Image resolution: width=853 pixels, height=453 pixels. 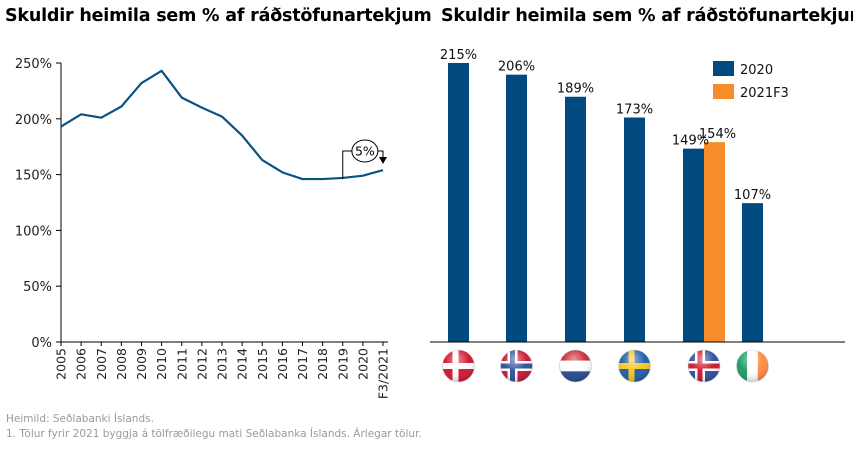 What do you see at coordinates (81, 364) in the screenshot?
I see `x-tick-label: 2006` at bounding box center [81, 364].